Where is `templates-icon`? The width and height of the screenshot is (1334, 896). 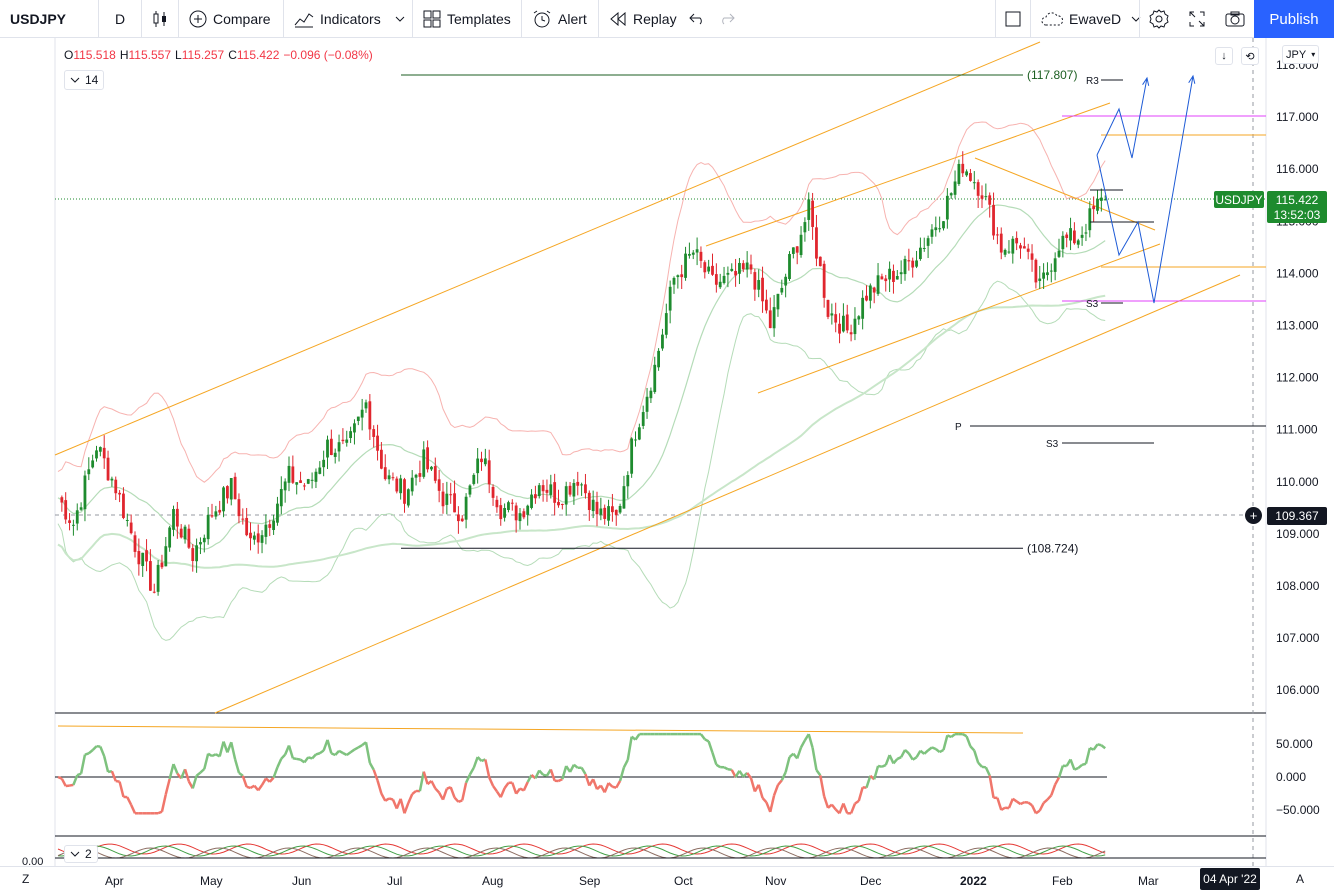
templates-icon is located at coordinates (432, 19).